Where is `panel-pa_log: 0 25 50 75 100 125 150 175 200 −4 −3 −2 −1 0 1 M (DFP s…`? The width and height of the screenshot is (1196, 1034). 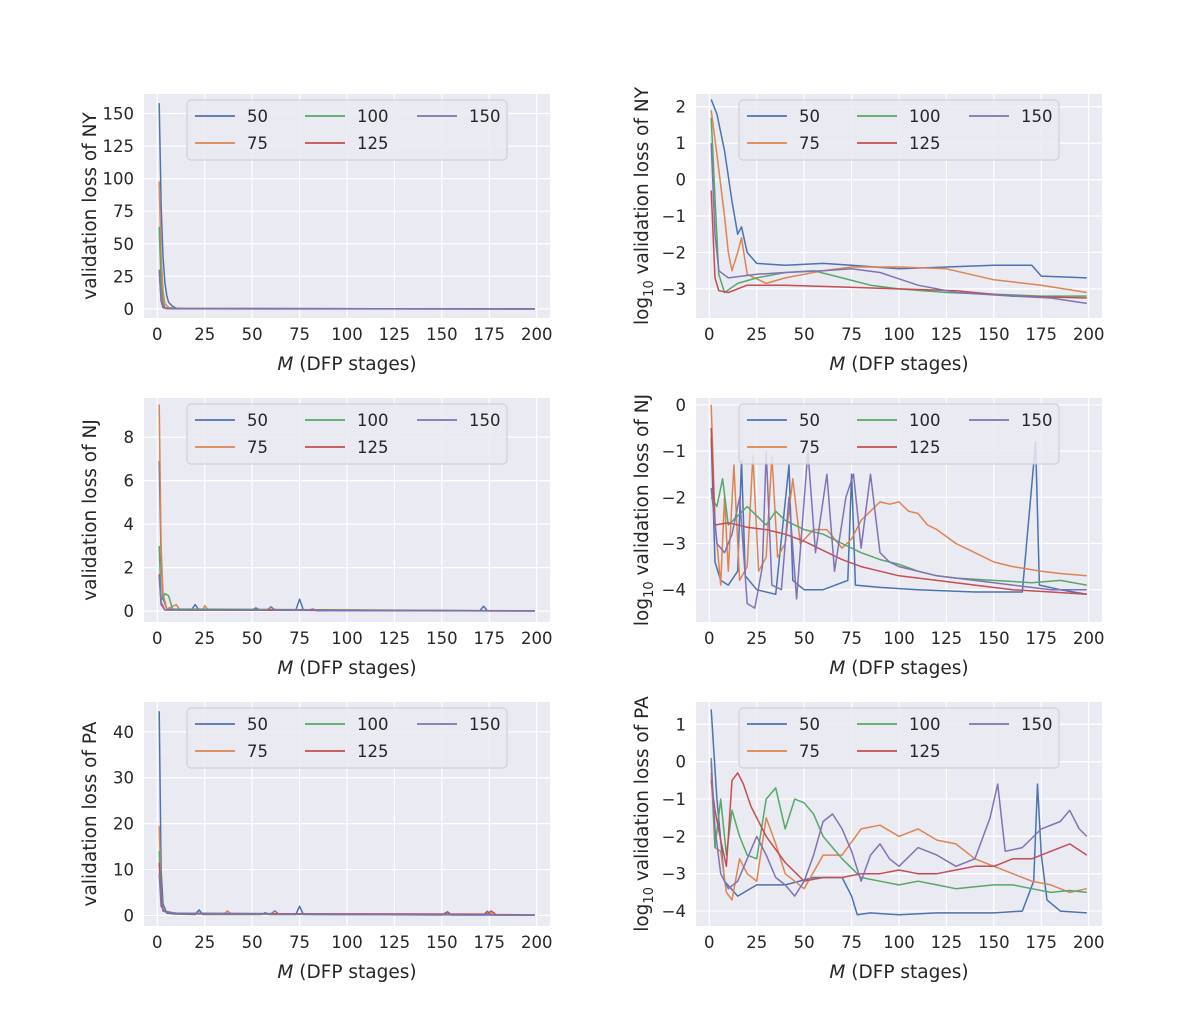 panel-pa_log: 0 25 50 75 100 125 150 175 200 −4 −3 −2 −1 0 1 M (DFP s… is located at coordinates (868, 839).